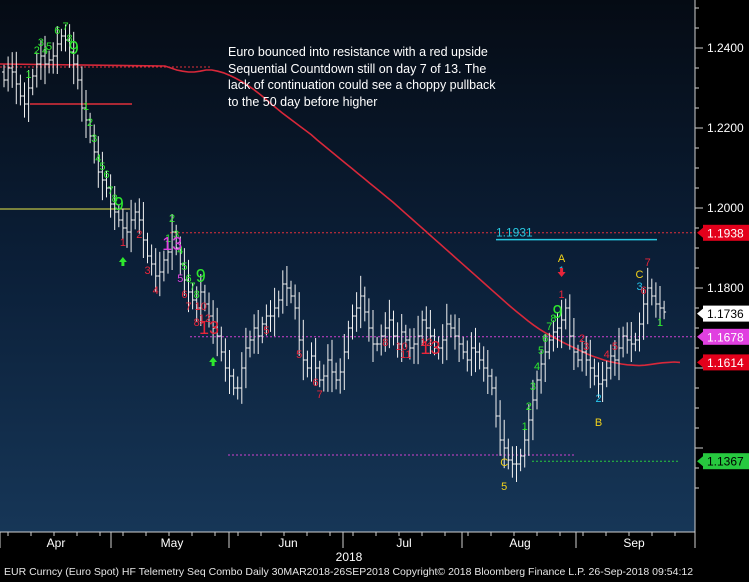  I want to click on bottom-axis-panel, so click(374, 557).